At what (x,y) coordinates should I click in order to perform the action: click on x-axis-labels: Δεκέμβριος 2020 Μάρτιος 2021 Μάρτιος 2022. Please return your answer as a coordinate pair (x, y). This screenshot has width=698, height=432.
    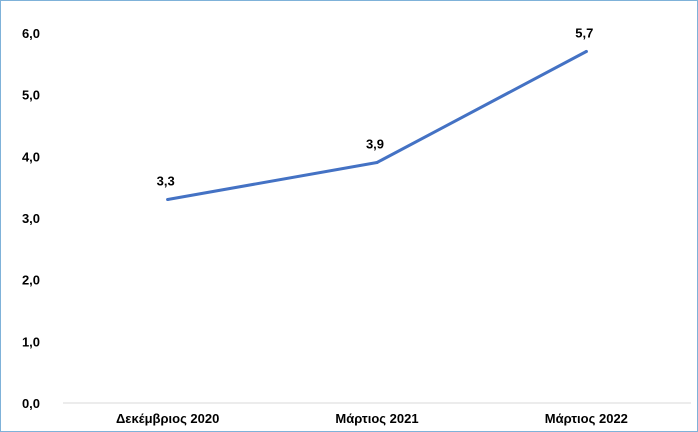
    Looking at the image, I should click on (372, 418).